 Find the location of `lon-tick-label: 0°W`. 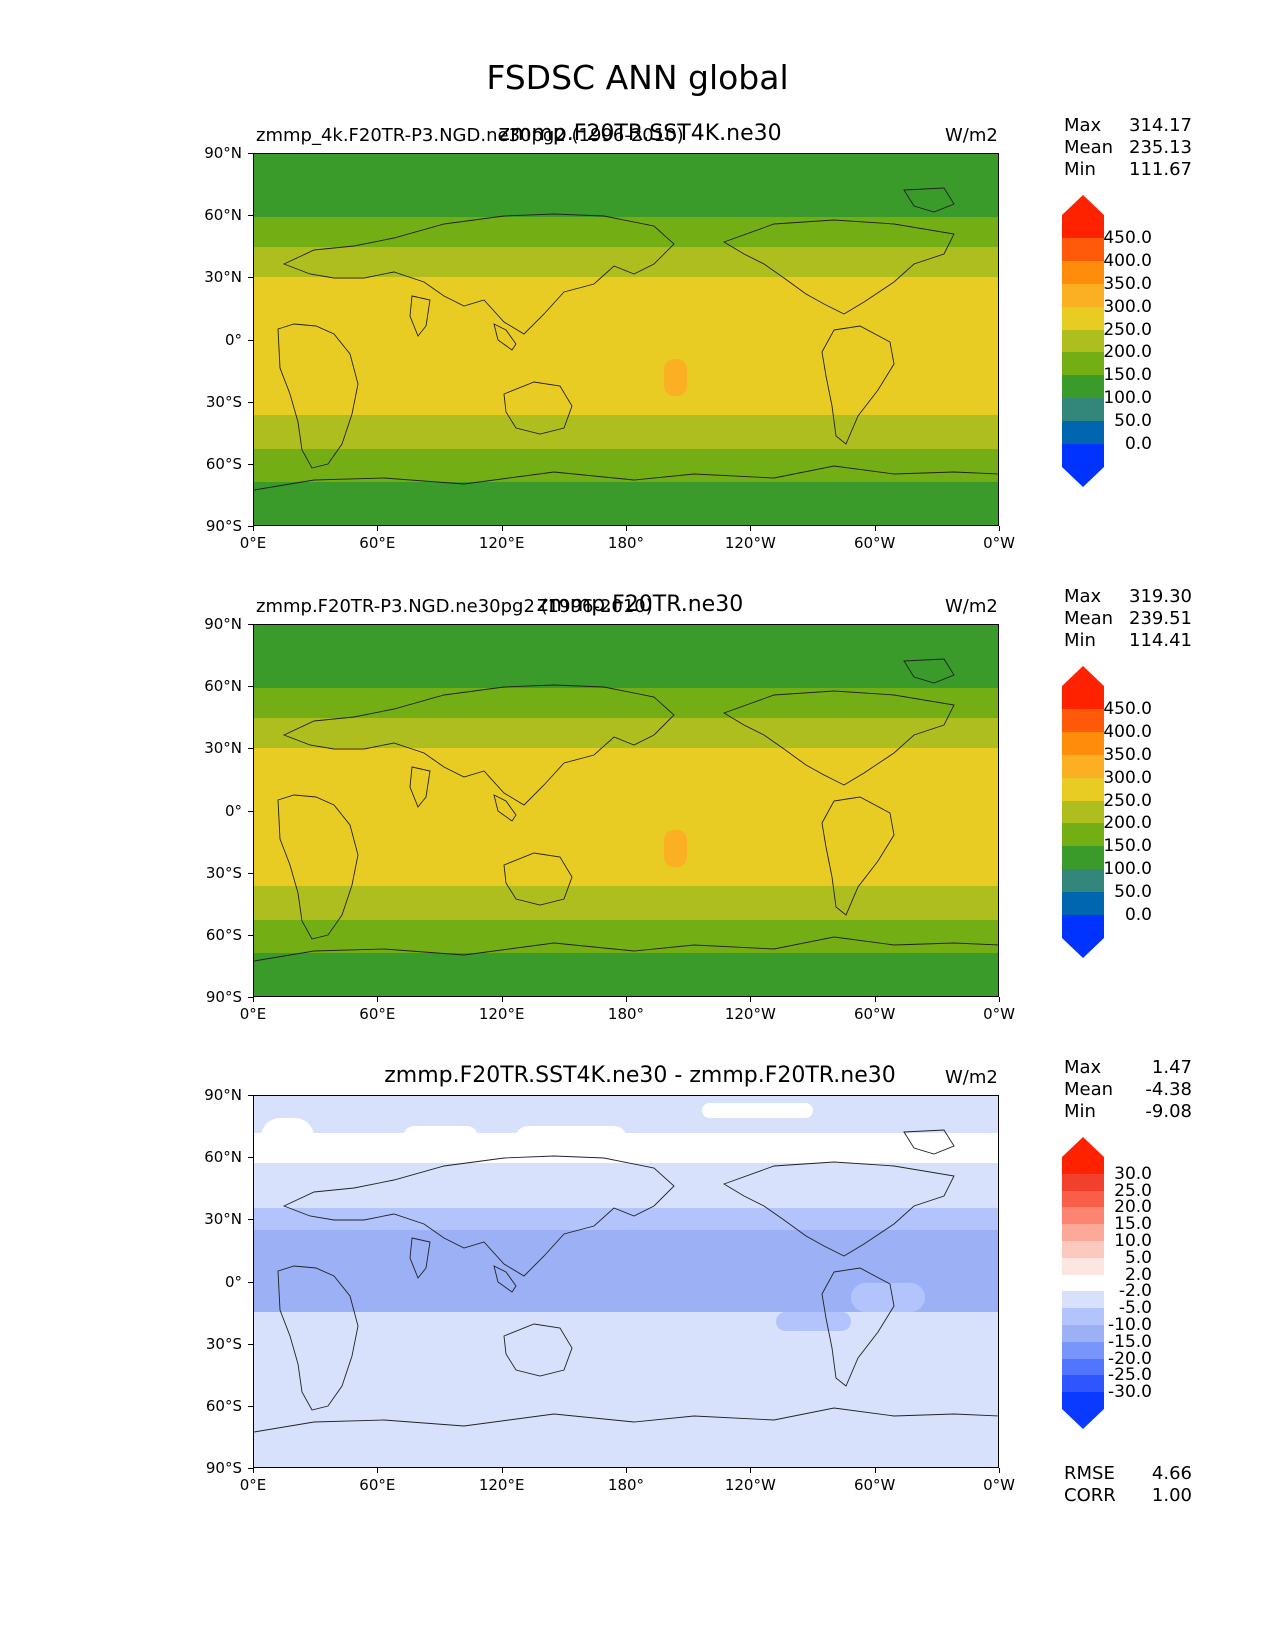

lon-tick-label: 0°W is located at coordinates (999, 1014).